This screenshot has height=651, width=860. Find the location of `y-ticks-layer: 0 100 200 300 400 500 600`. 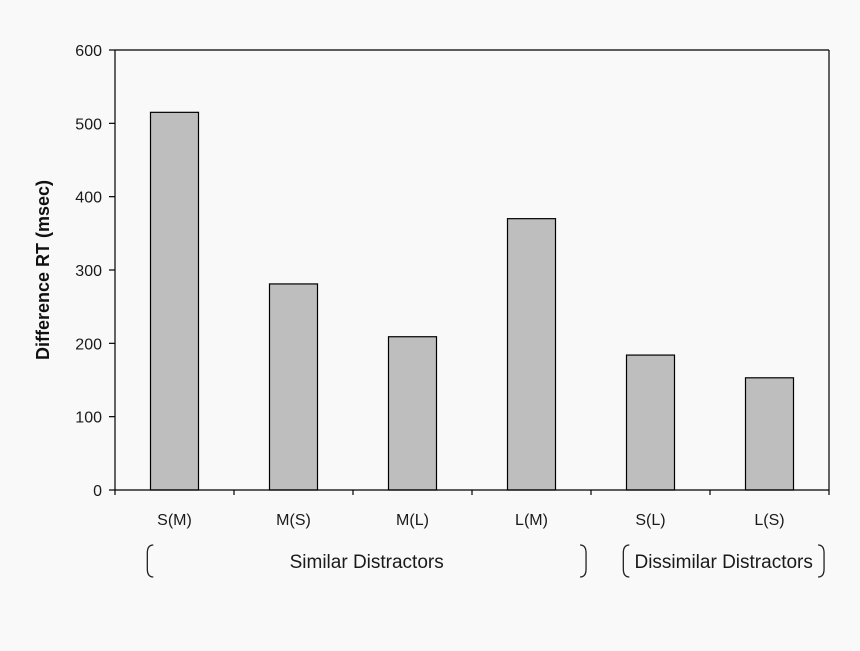

y-ticks-layer: 0 100 200 300 400 500 600 is located at coordinates (95, 271).